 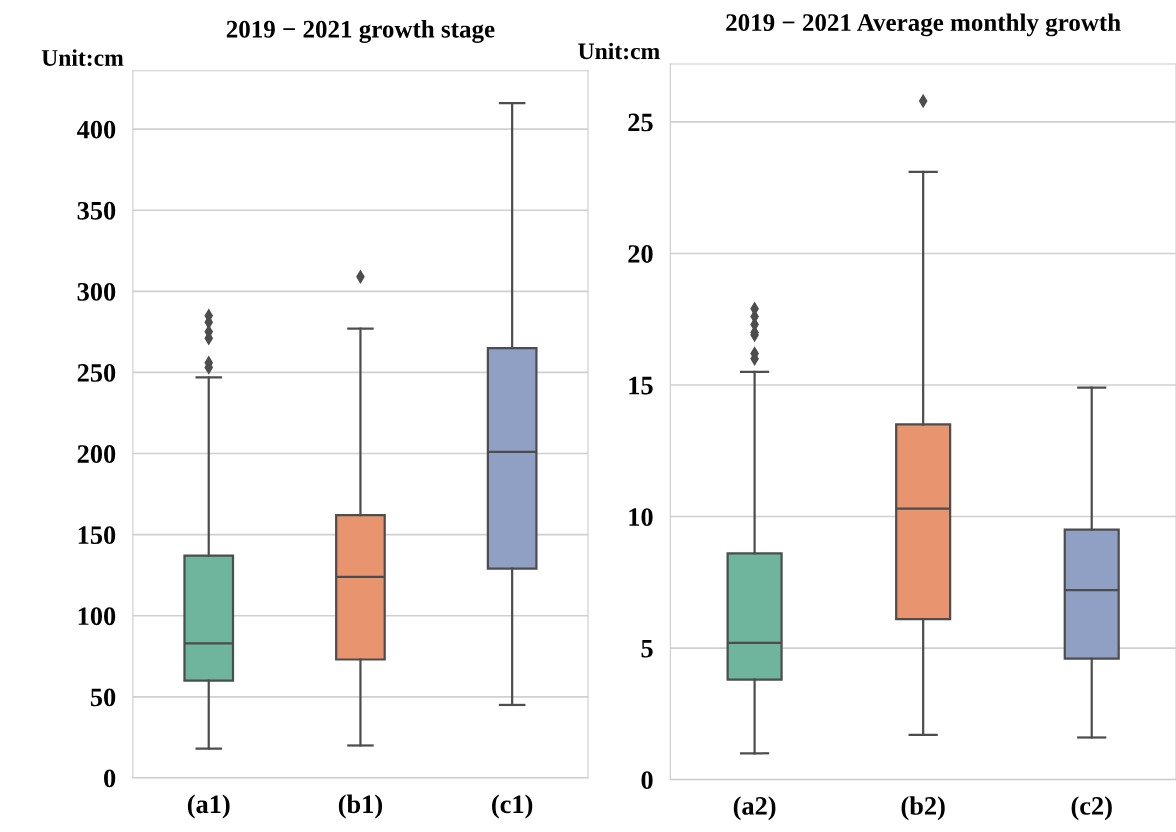 What do you see at coordinates (923, 25) in the screenshot?
I see `chart-title: 2019 − 2021 Average monthly growth` at bounding box center [923, 25].